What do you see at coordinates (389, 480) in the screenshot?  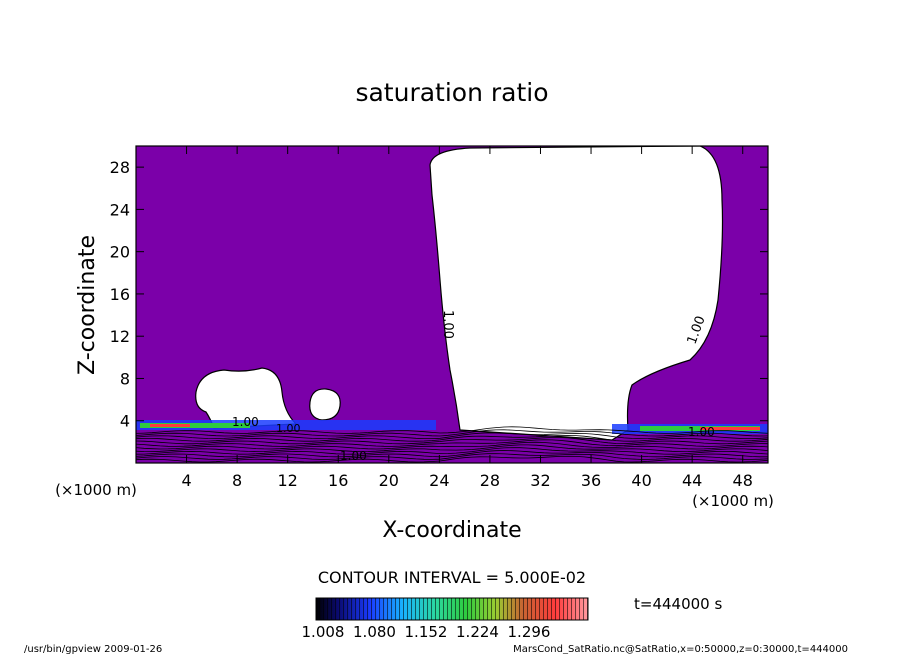 I see `x-tick-label: 20` at bounding box center [389, 480].